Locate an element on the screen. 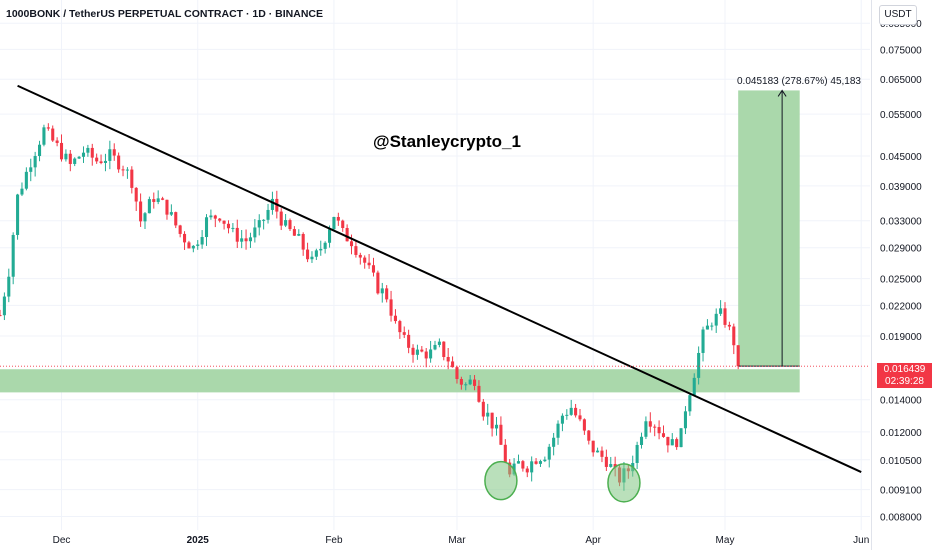  time-tick-label: Dec is located at coordinates (62, 540).